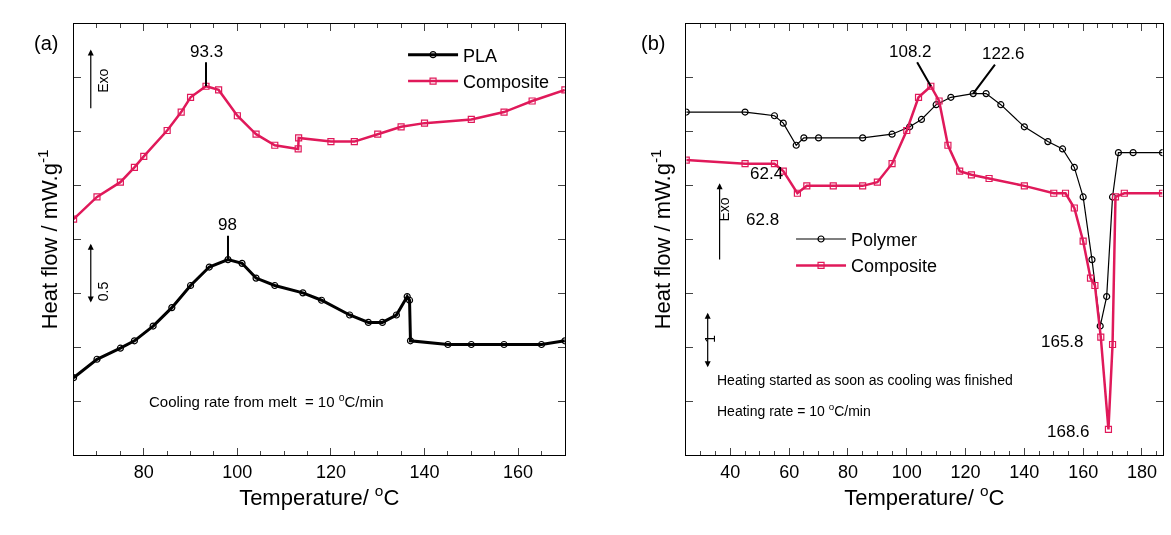  Describe the element at coordinates (227, 224) in the screenshot. I see `annotation: 98` at that location.